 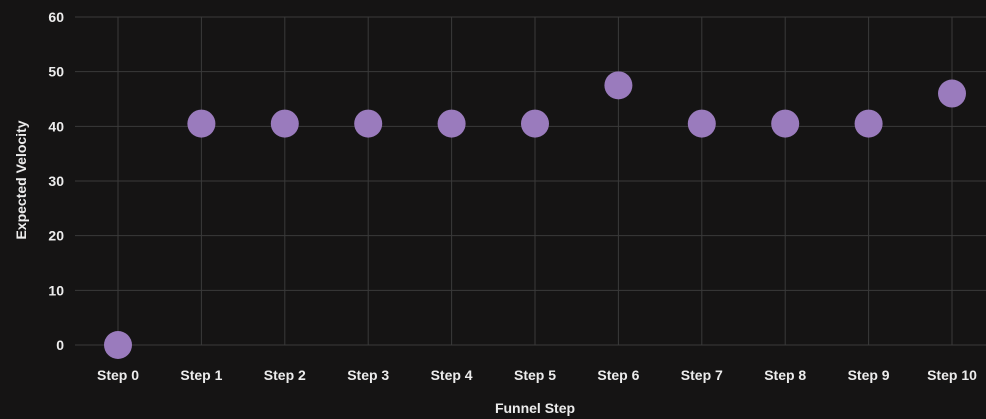 I want to click on y-tick-label: 30, so click(x=56, y=181).